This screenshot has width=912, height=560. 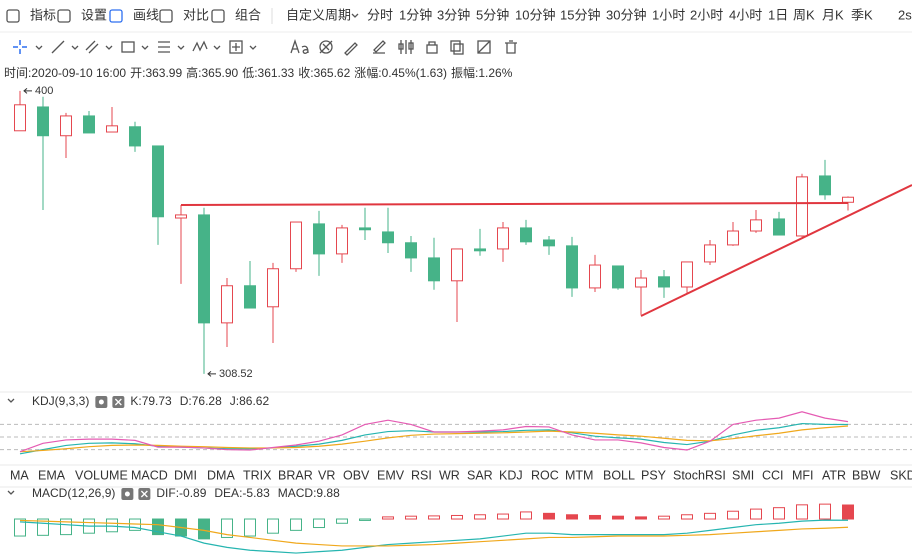 I want to click on period-item: 1分钟, so click(x=415, y=14).